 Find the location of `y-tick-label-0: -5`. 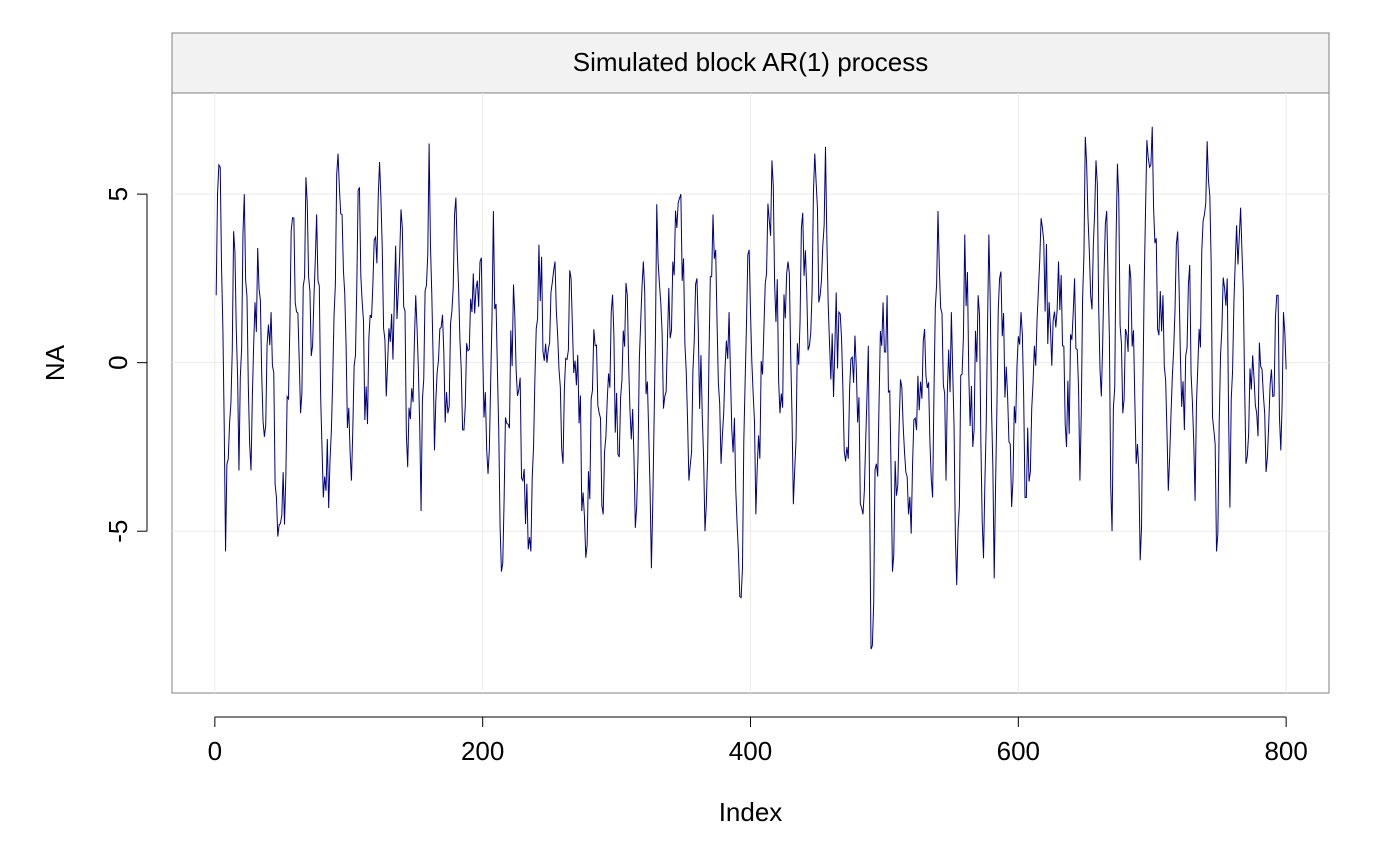

y-tick-label-0: -5 is located at coordinates (118, 531).